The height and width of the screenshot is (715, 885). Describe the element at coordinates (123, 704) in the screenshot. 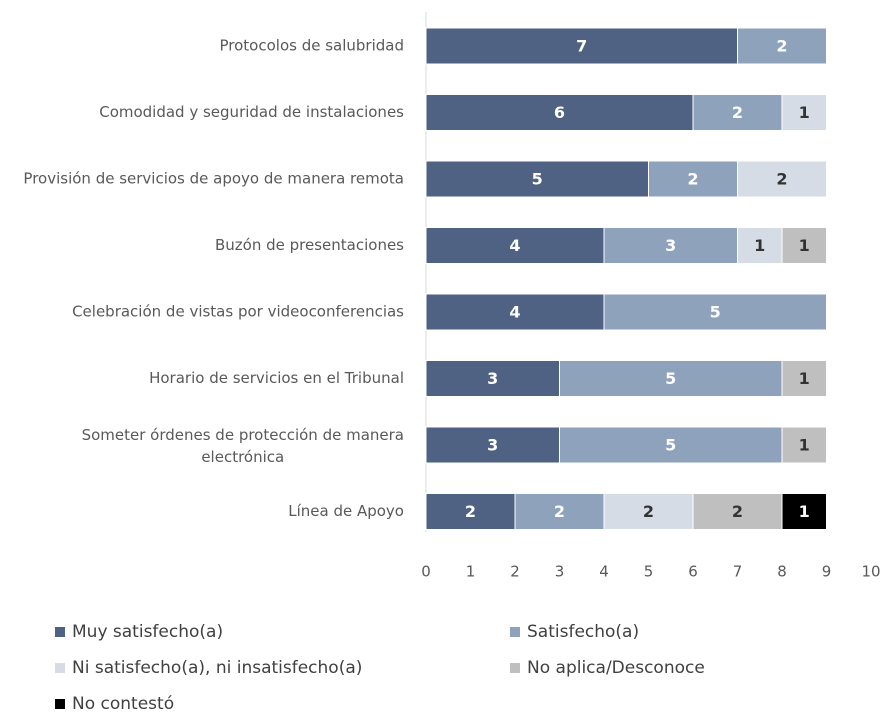

I see `legend-label: No contestó` at that location.